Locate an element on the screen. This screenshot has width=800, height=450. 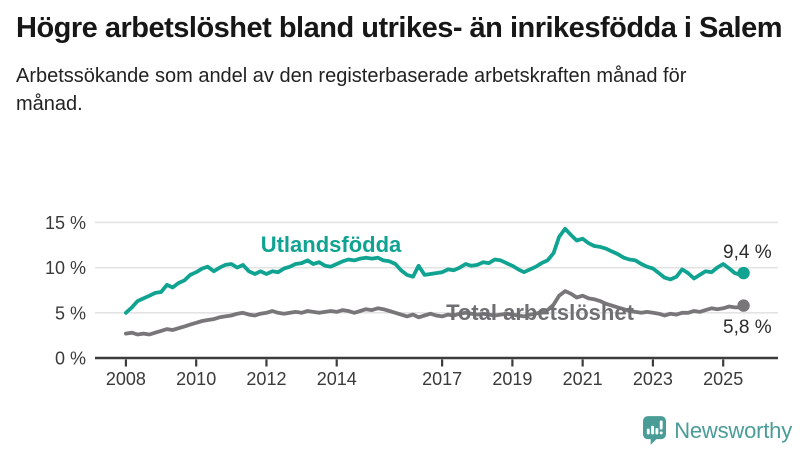
line-total-arbetsl-shet is located at coordinates (435, 313).